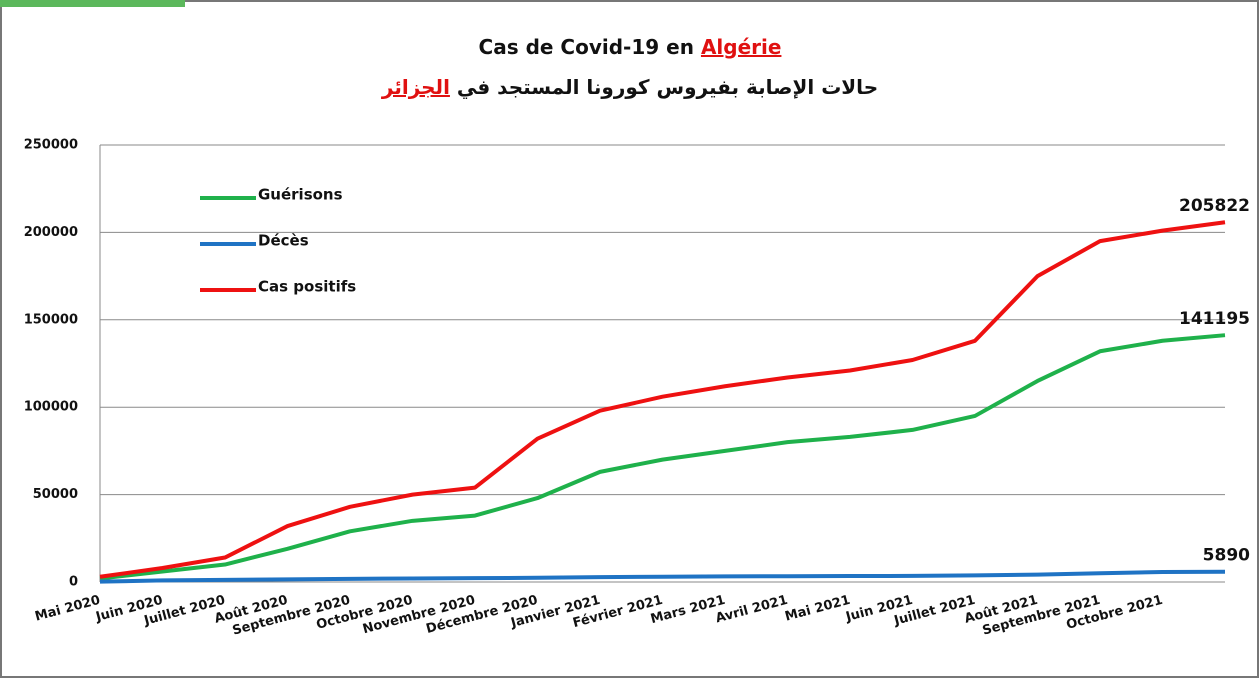 The width and height of the screenshot is (1259, 678). I want to click on end-label: 205822, so click(1214, 206).